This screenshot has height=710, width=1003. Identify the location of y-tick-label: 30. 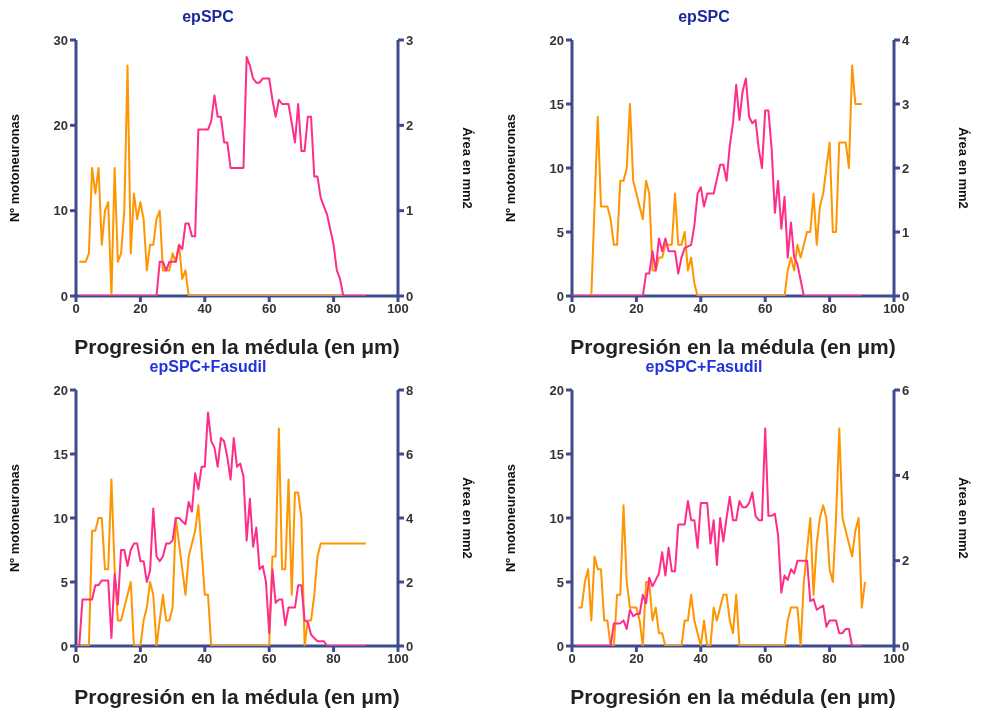
(60, 40).